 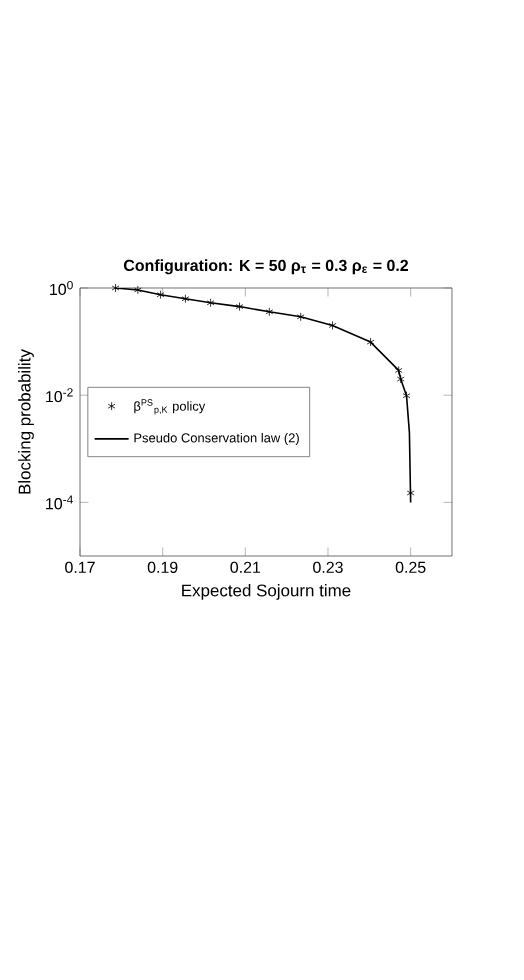 What do you see at coordinates (266, 592) in the screenshot?
I see `x-axis-title: Expected Sojourn time` at bounding box center [266, 592].